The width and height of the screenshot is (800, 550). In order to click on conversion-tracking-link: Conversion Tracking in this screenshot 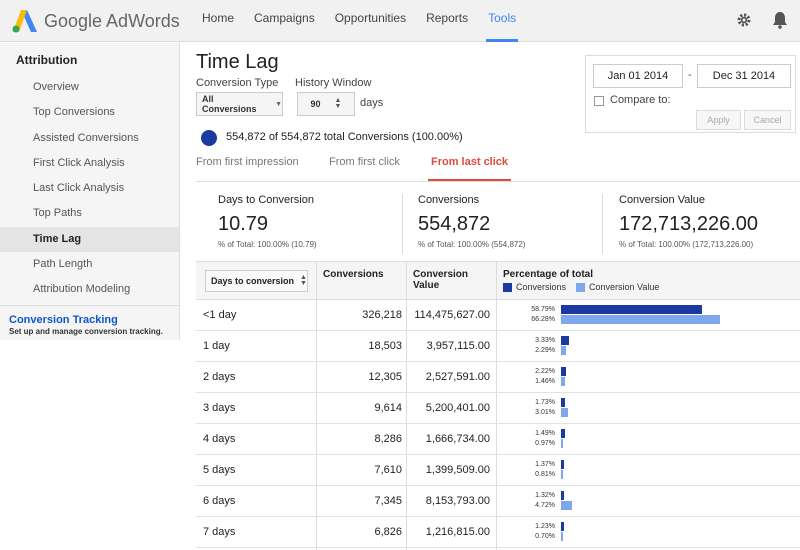, I will do `click(63, 319)`.